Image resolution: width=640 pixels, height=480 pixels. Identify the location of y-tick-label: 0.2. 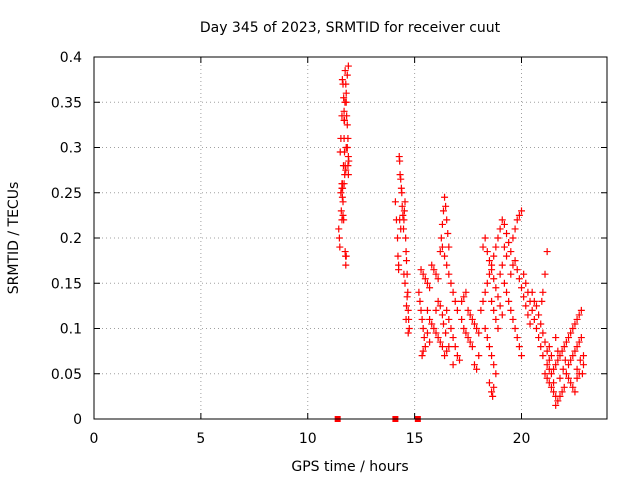
(71, 239).